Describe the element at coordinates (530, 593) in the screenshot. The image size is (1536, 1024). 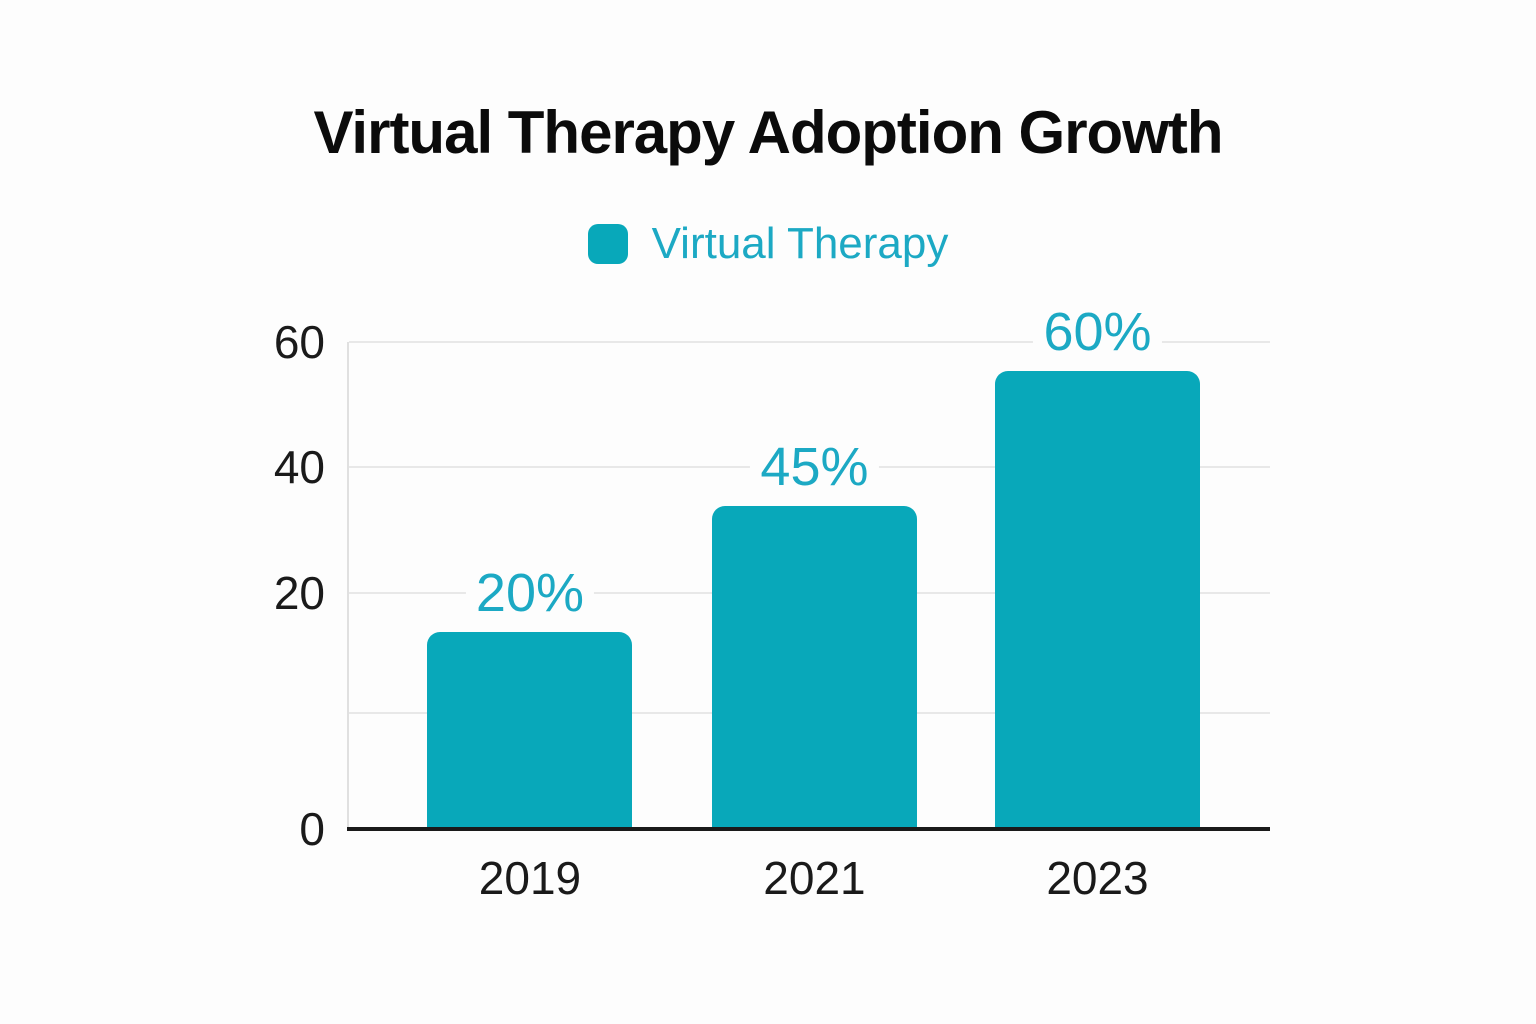
I see `bar-value-label: 20%` at that location.